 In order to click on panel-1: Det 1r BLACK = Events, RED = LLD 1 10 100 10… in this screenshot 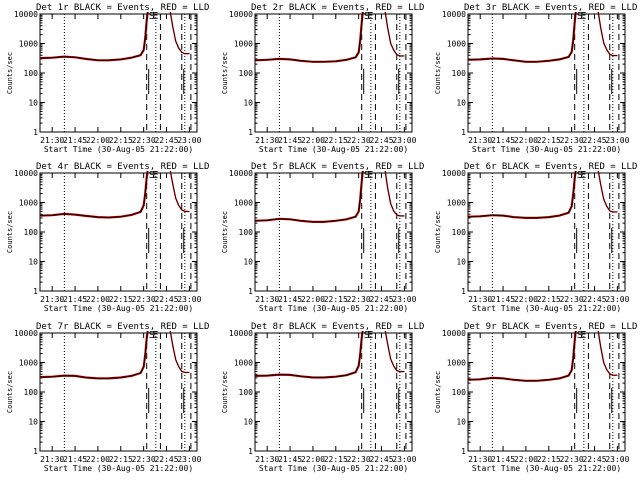, I will do `click(107, 78)`.